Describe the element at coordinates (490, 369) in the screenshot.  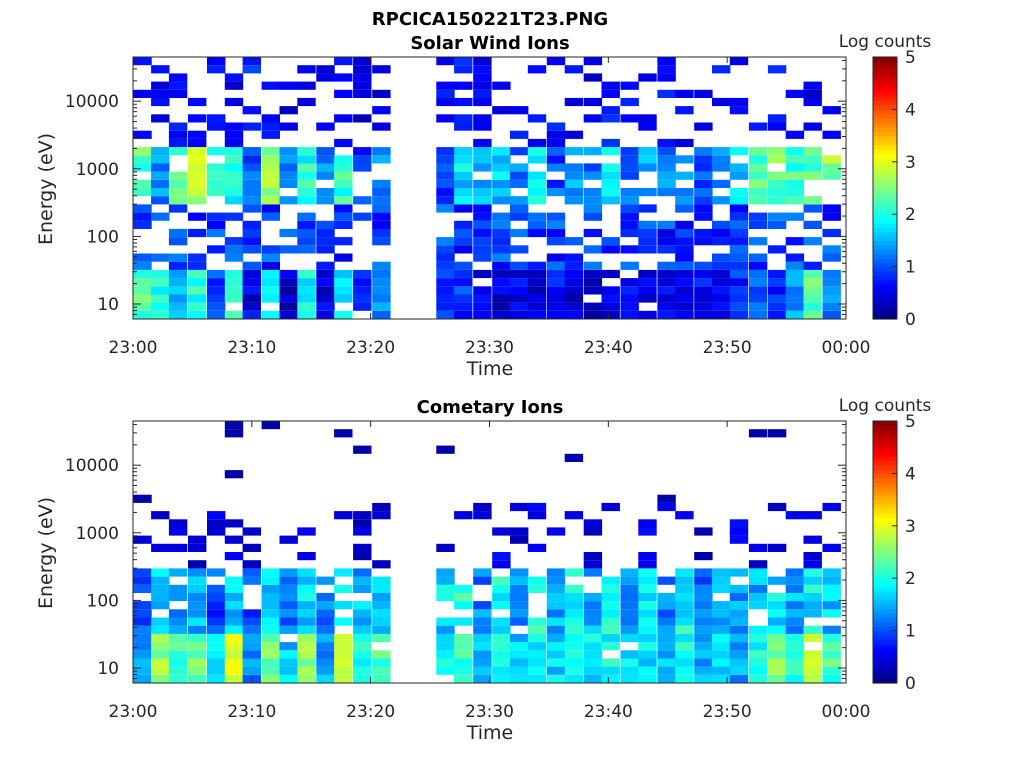
I see `x-axis-label: Time` at that location.